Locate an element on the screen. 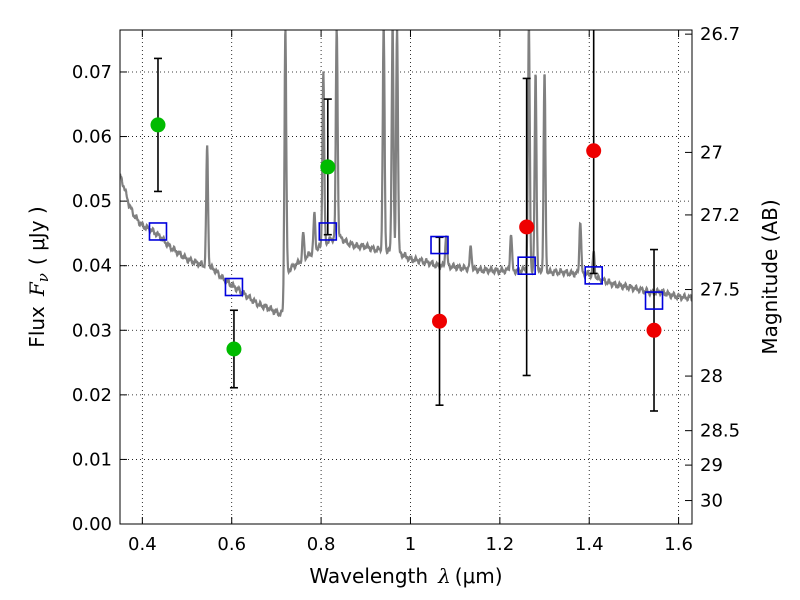  y-axis-label: FluxFν( μJy ) is located at coordinates (38, 276).